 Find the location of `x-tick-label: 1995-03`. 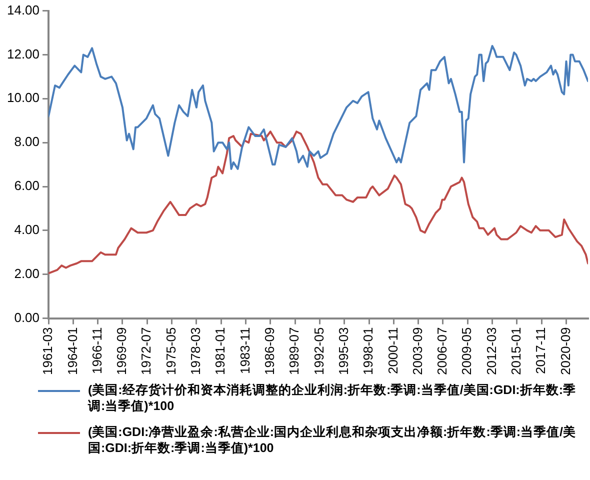

x-tick-label: 1995-03 is located at coordinates (343, 351).